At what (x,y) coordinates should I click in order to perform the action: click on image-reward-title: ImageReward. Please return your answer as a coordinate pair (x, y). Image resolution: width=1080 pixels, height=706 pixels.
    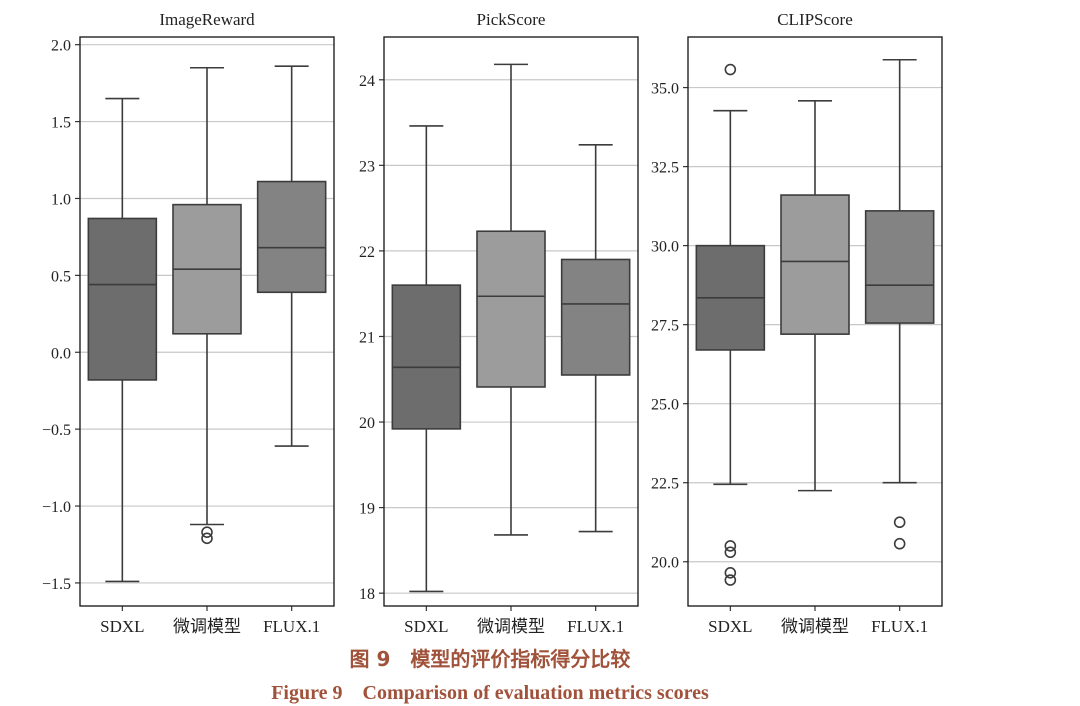
    Looking at the image, I should click on (207, 19).